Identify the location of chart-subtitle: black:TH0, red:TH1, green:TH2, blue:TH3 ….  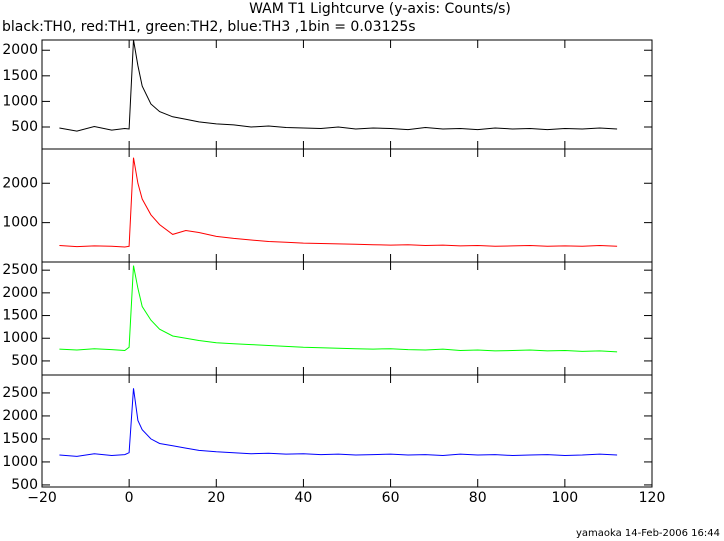
(209, 27).